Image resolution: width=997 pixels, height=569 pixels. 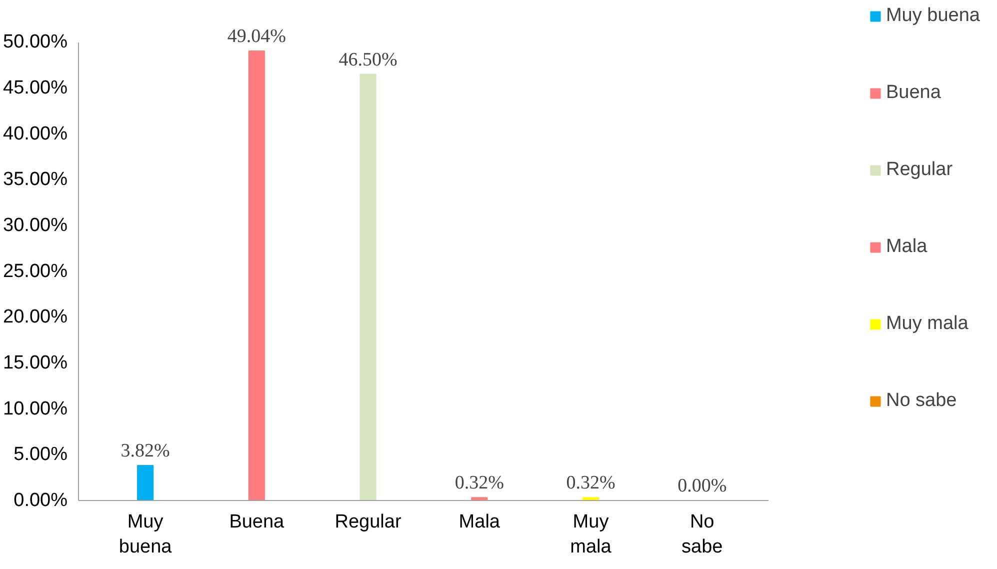 What do you see at coordinates (41, 500) in the screenshot?
I see `y-tick-label: 0.00%` at bounding box center [41, 500].